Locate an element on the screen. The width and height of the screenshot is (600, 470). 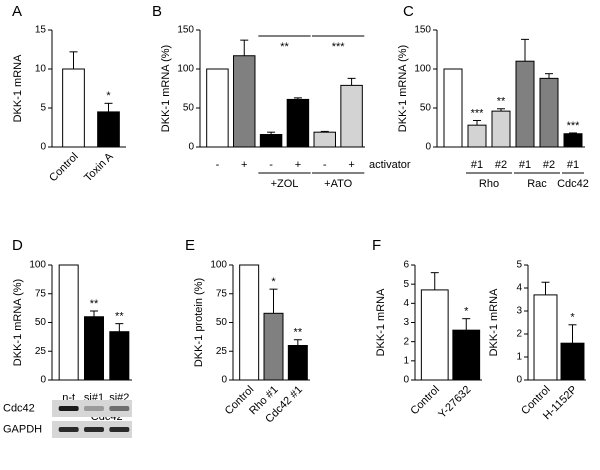
y-axis-label: DKK-1 protein (%) is located at coordinates (199, 322).